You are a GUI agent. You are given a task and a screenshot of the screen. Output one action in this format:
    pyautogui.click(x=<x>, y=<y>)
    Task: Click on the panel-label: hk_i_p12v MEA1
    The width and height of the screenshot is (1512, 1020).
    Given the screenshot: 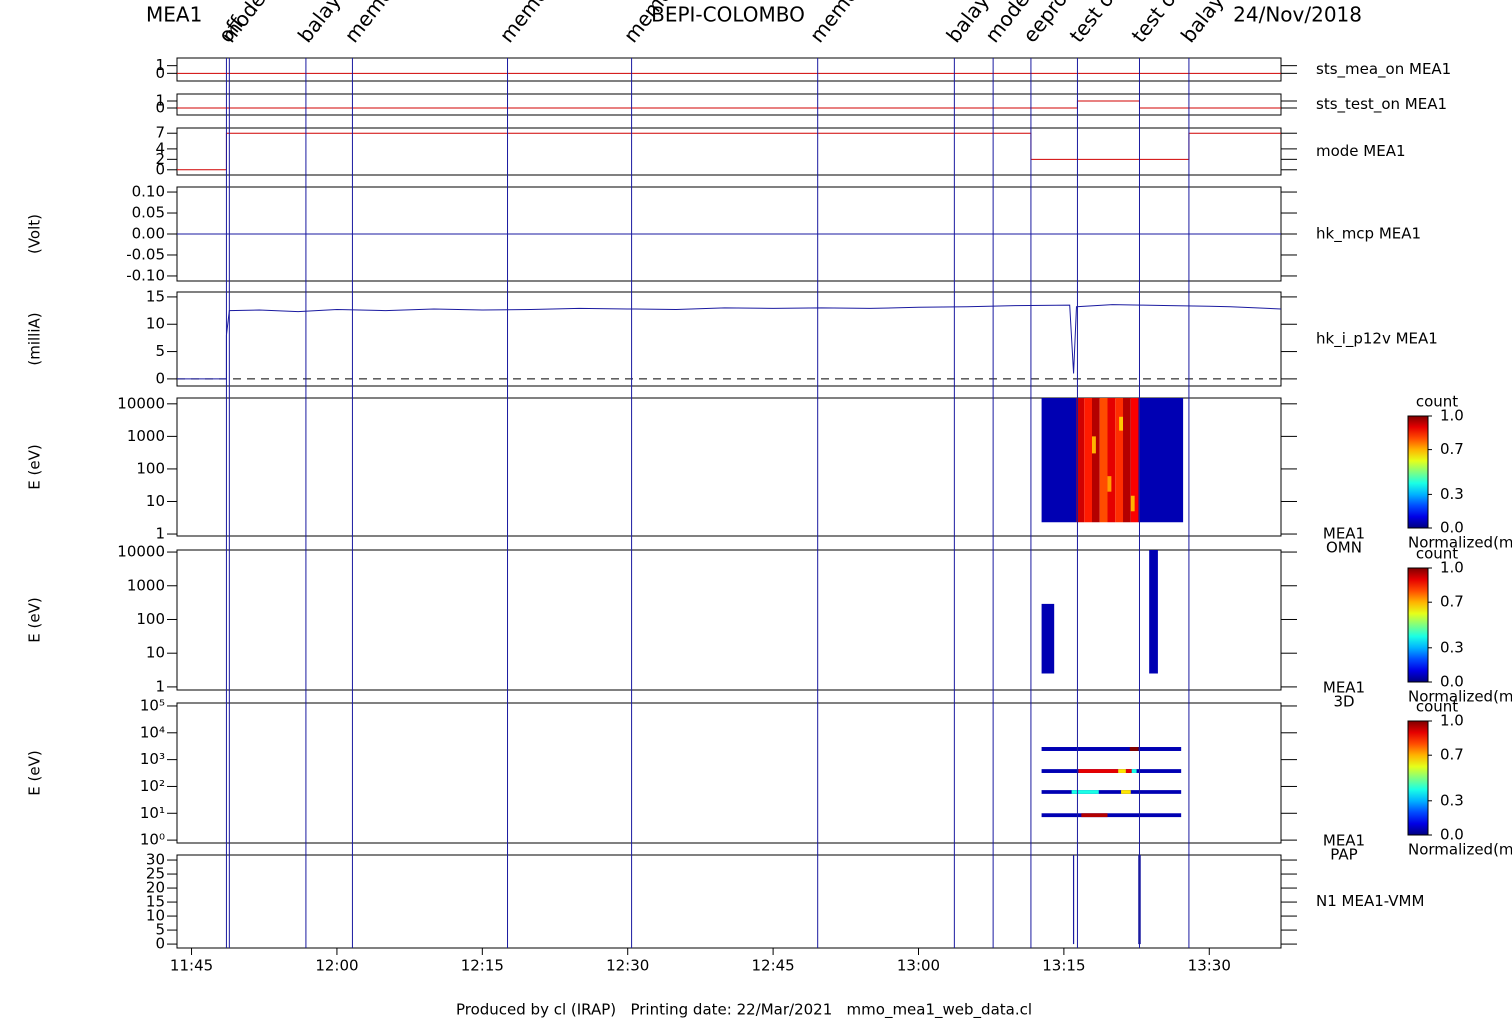 What is the action you would take?
    pyautogui.click(x=1377, y=339)
    